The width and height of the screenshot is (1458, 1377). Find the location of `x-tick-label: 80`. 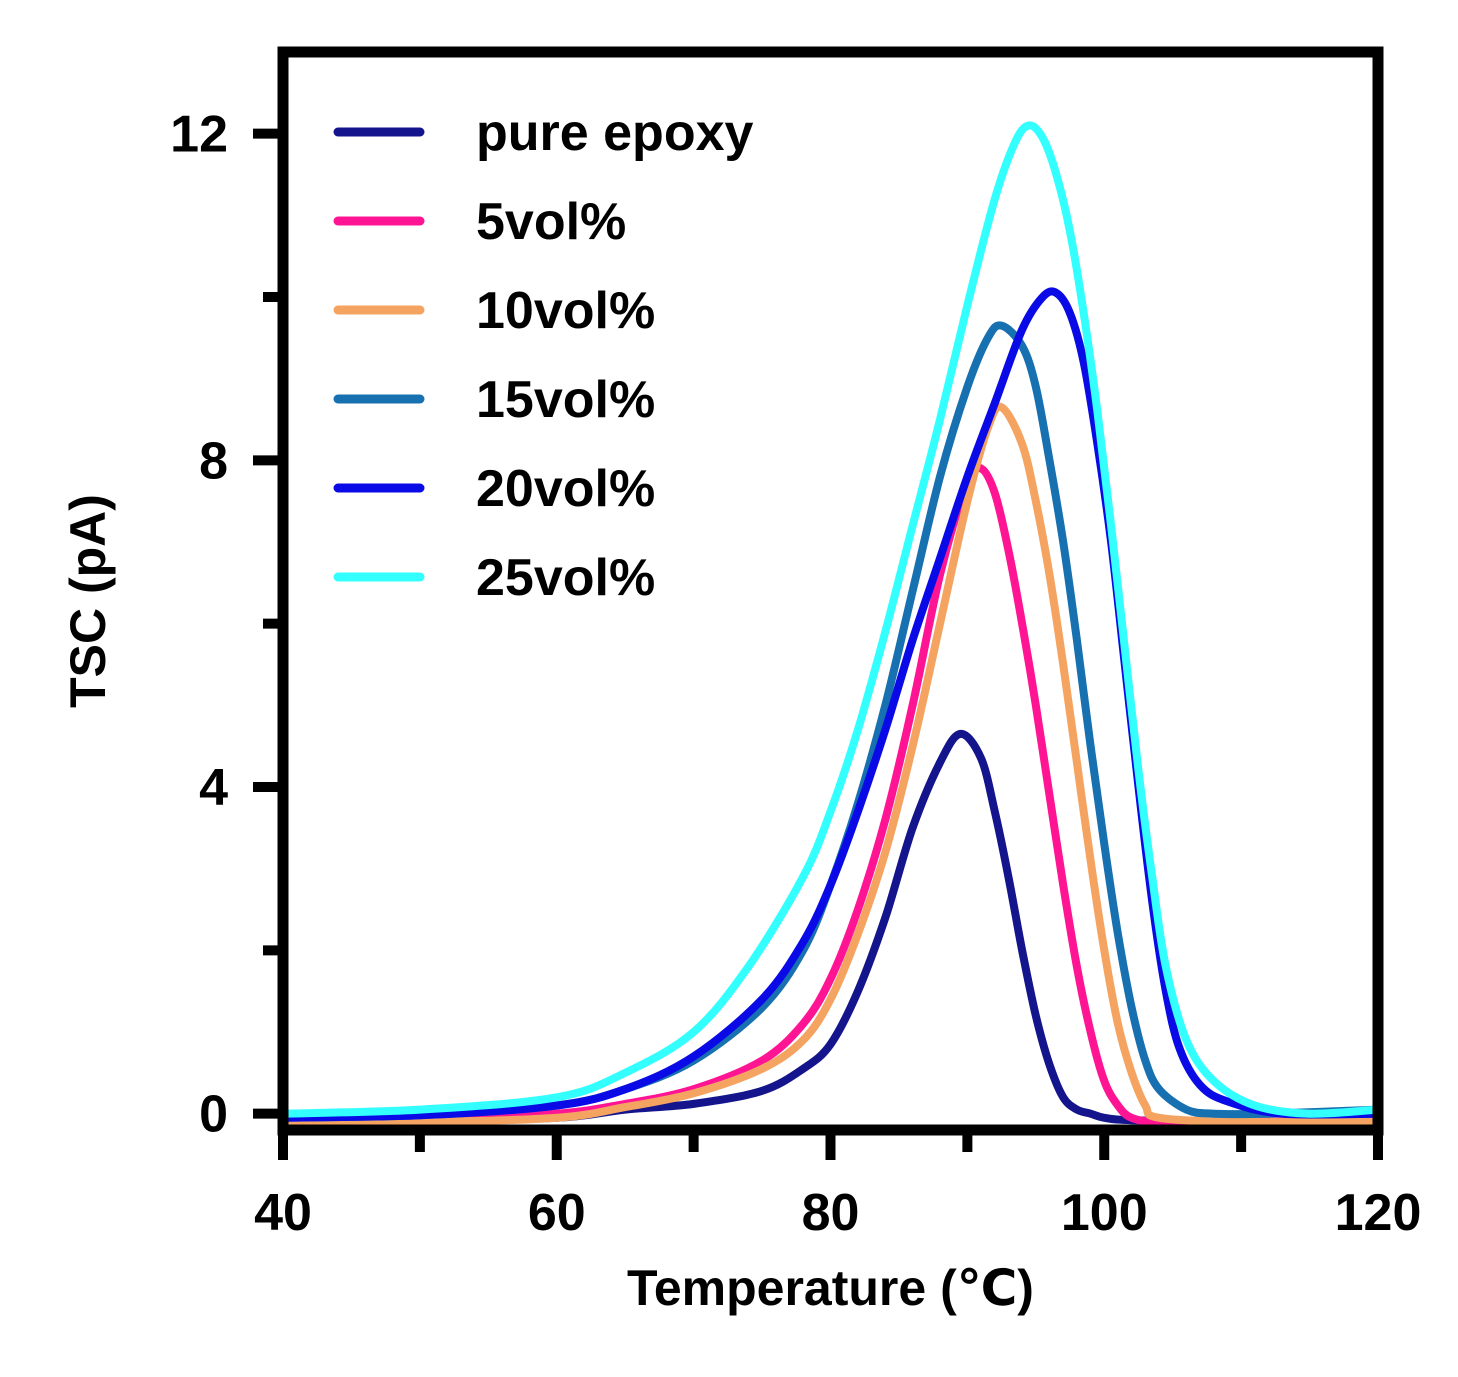

x-tick-label: 80 is located at coordinates (831, 1213).